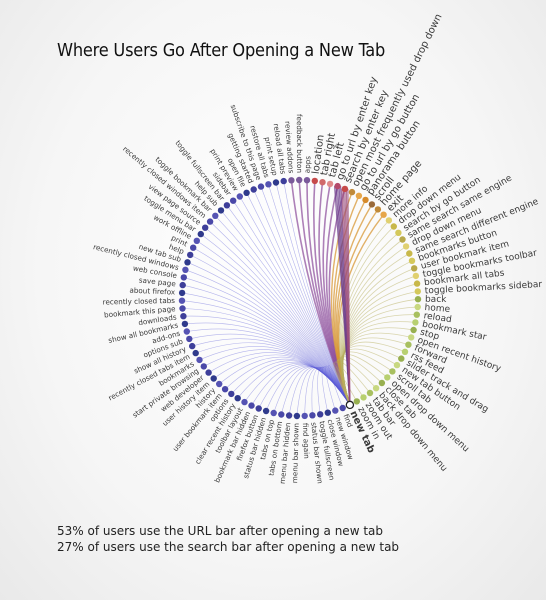  Describe the element at coordinates (157, 281) in the screenshot. I see `node-label-32: save page` at that location.